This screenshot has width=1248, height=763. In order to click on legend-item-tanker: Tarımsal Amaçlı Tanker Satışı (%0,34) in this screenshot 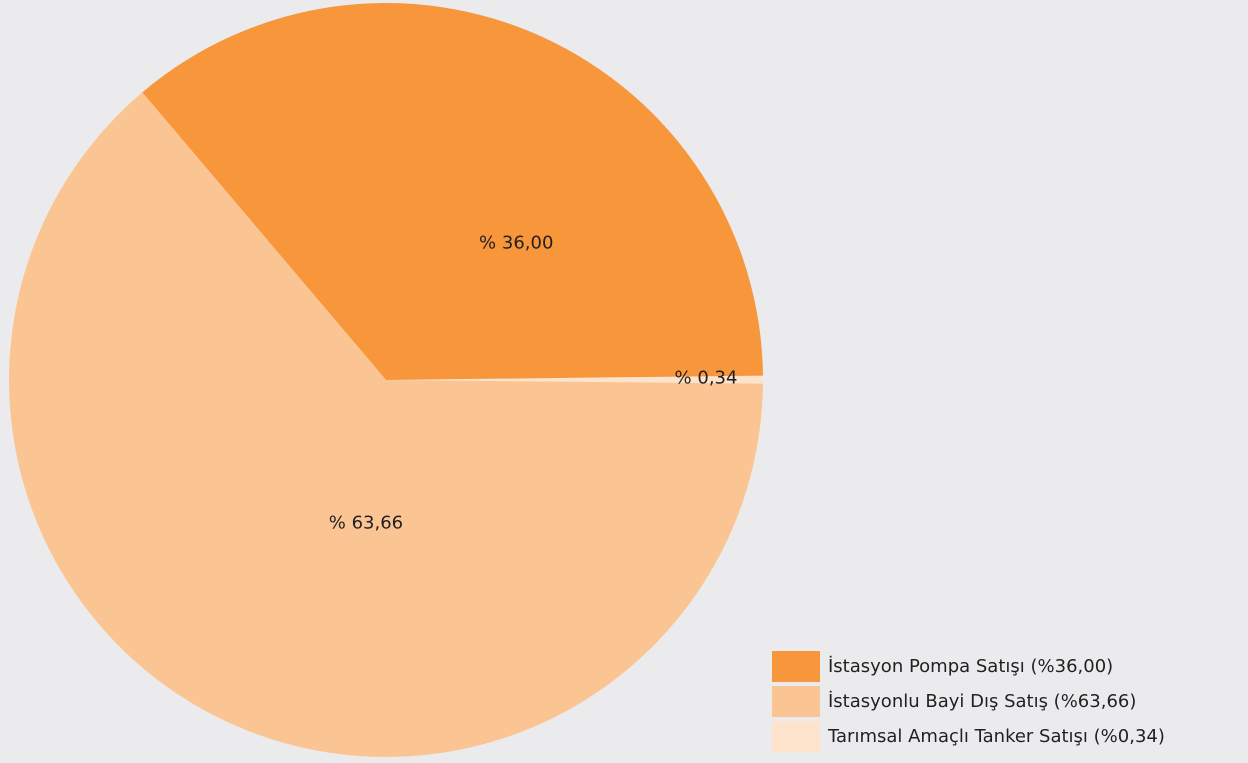, I will do `click(968, 736)`.